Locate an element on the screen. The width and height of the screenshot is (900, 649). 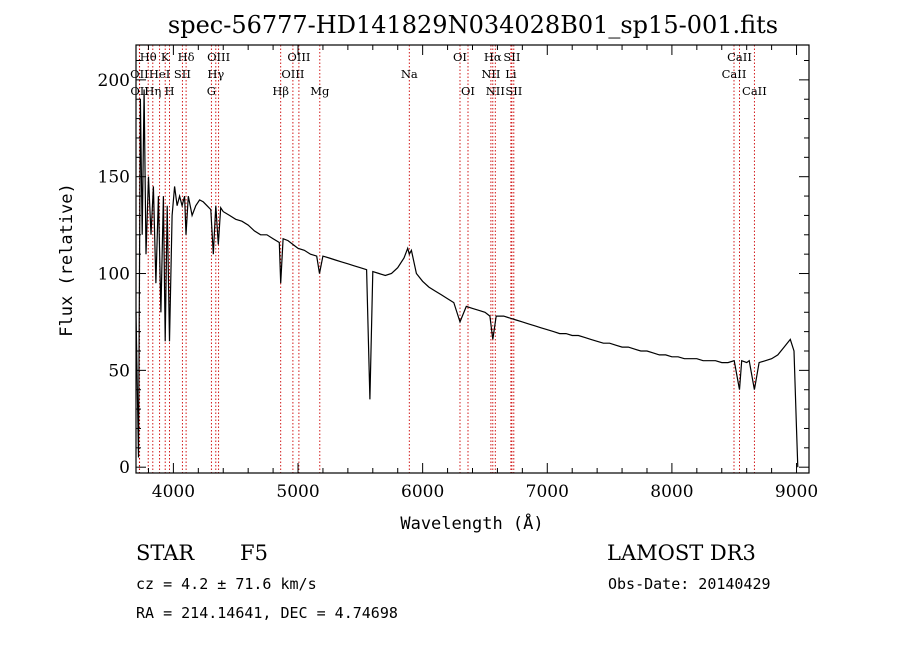
x-tick-label: 6000 is located at coordinates (422, 492).